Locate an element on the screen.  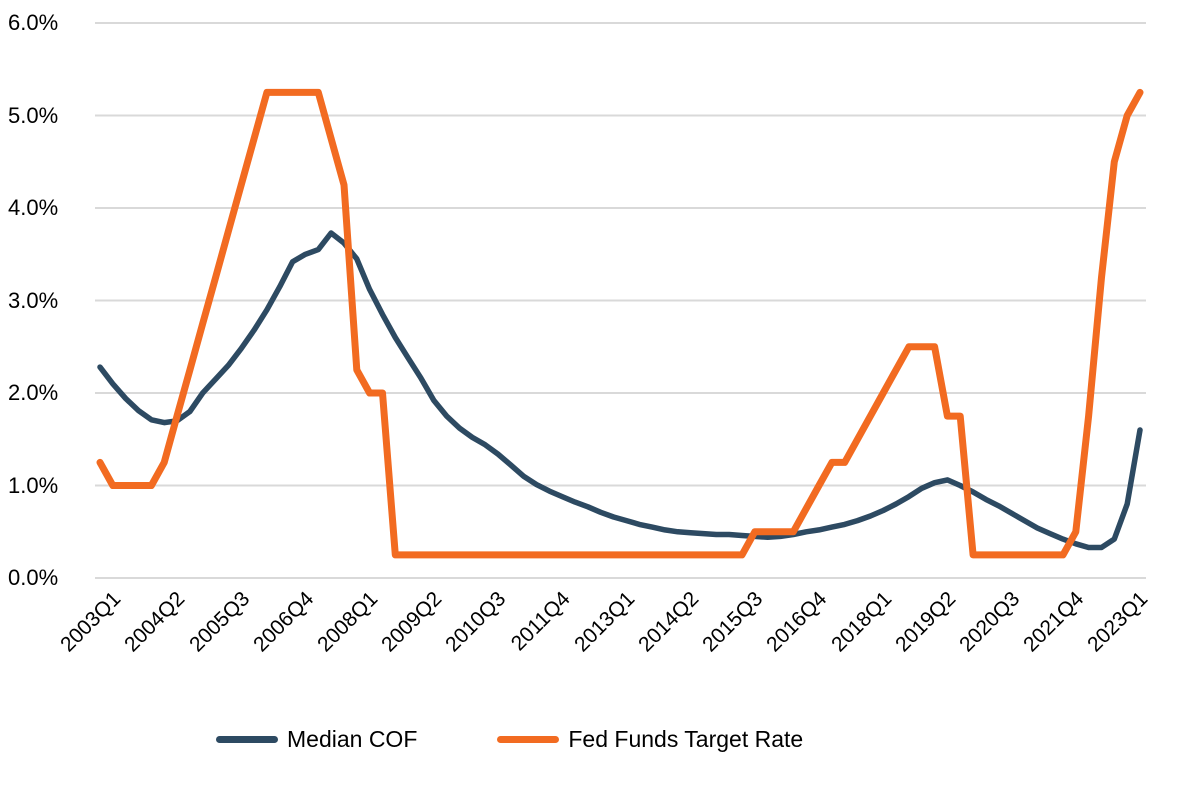
legend-item-fed-funds: Fed Funds Target Rate is located at coordinates (650, 739).